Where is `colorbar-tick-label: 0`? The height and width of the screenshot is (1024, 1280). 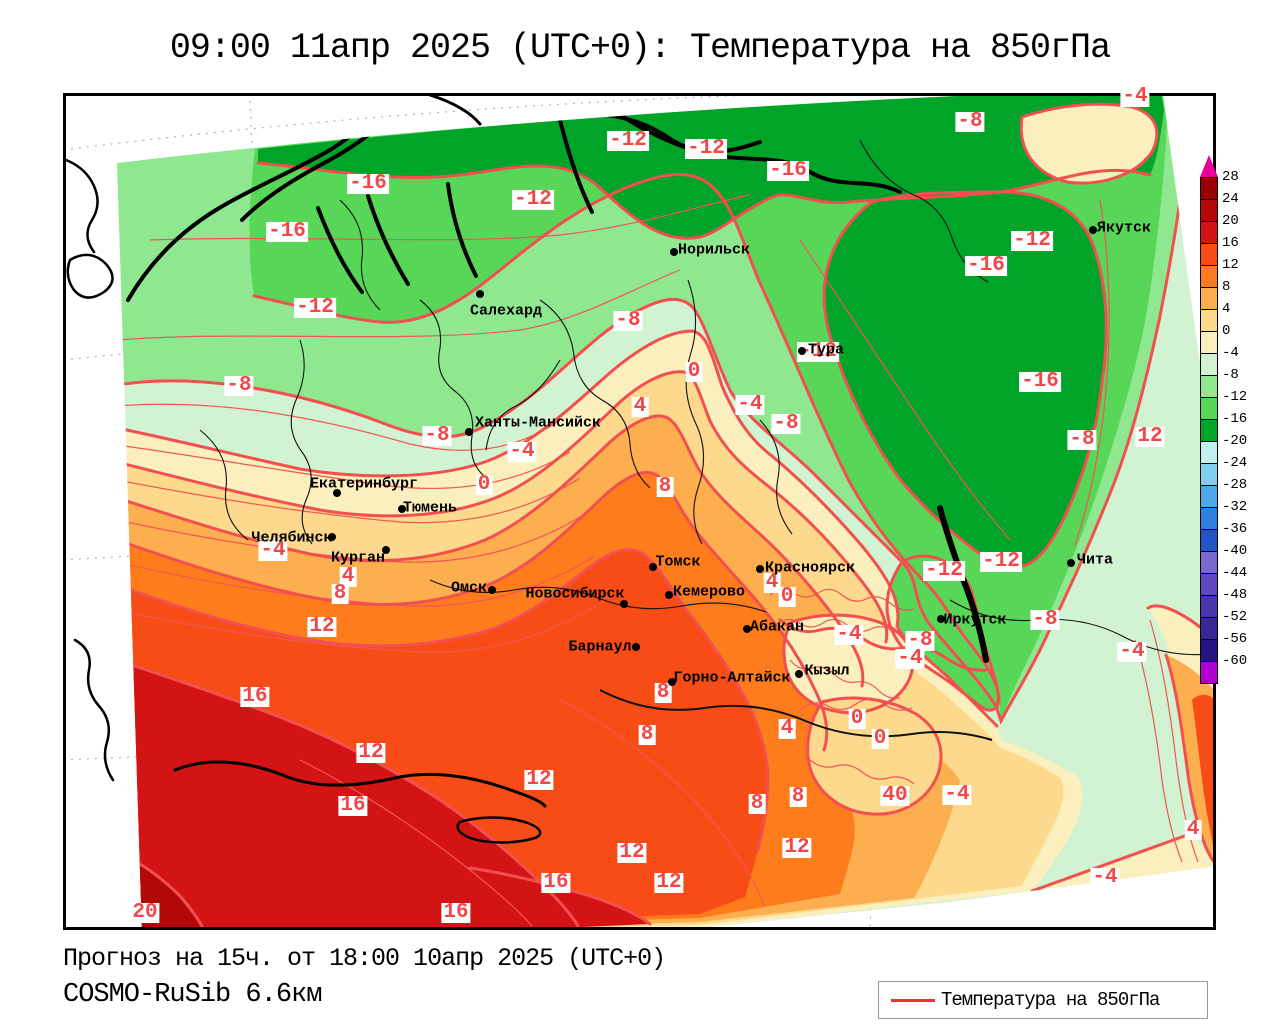 colorbar-tick-label: 0 is located at coordinates (1226, 331).